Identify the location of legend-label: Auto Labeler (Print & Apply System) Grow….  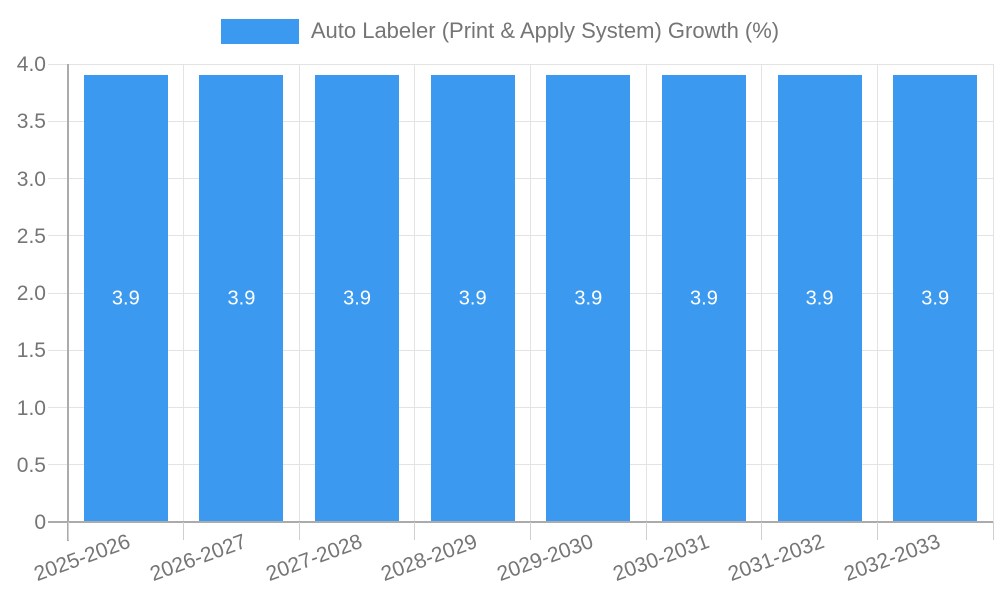
(545, 30).